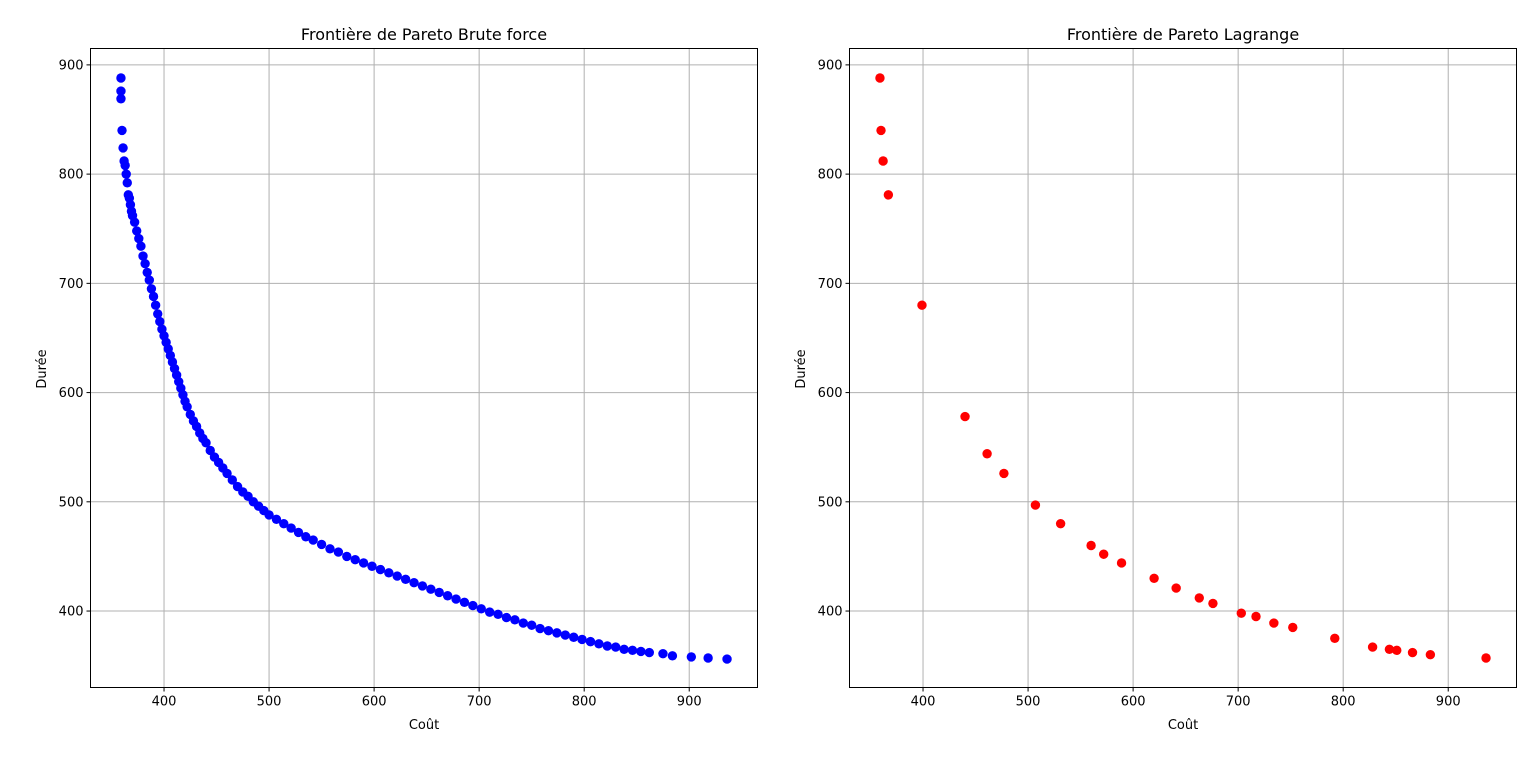 This screenshot has width=1536, height=762. Describe the element at coordinates (269, 702) in the screenshot. I see `x-tick-label: 500` at that location.